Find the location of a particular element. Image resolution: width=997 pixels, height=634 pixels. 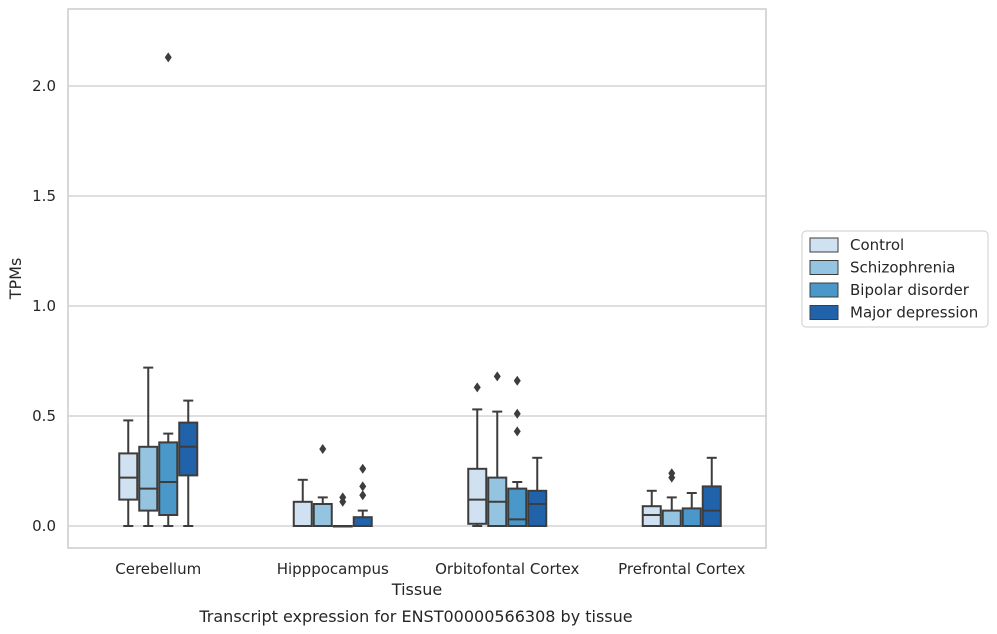

y-tick-label: 0.0 is located at coordinates (44, 526).